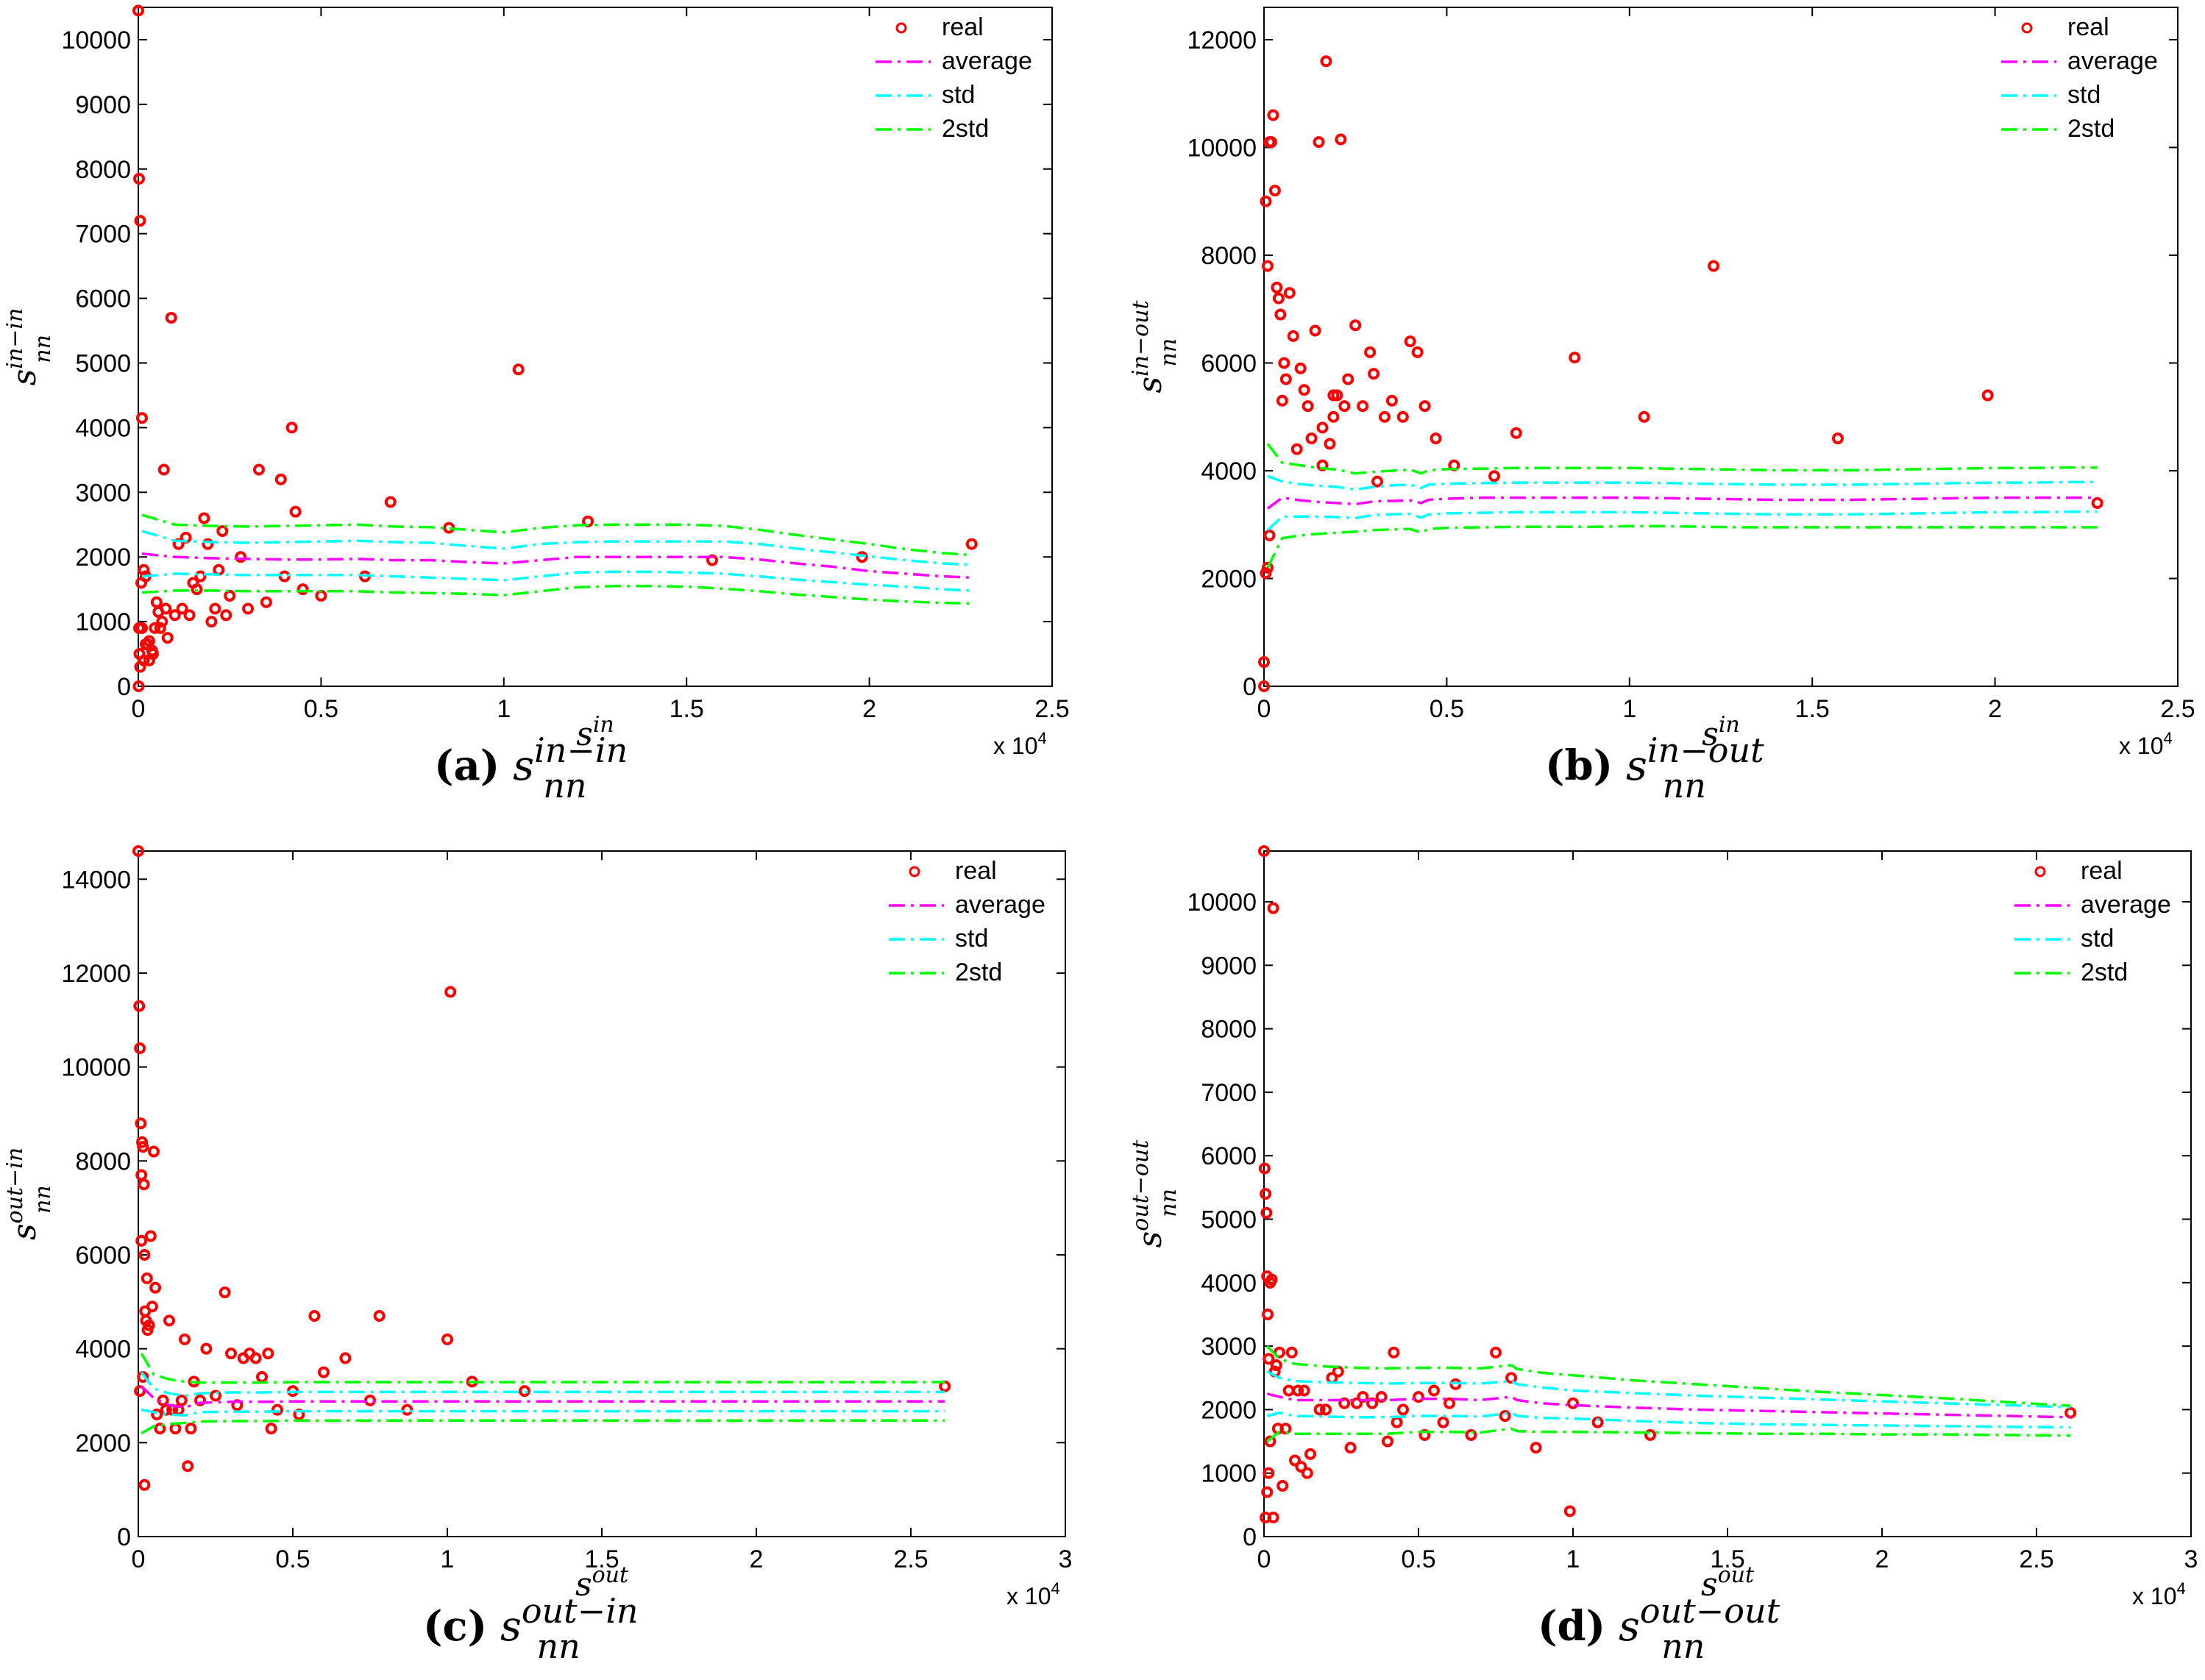  What do you see at coordinates (1229, 1220) in the screenshot?
I see `y-tick-label: 5000` at bounding box center [1229, 1220].